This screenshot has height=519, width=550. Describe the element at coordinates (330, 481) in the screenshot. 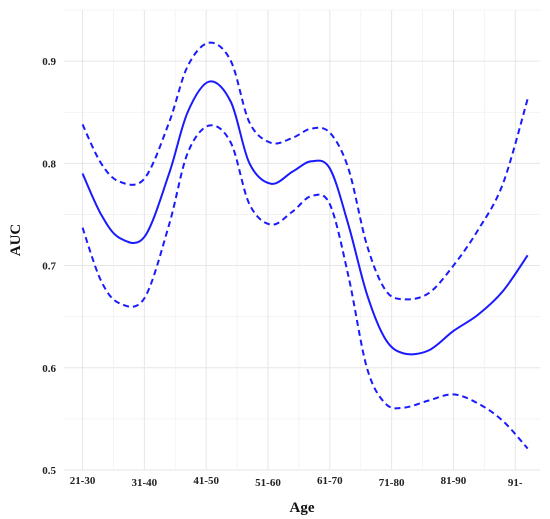

I see `x-tick-label: 61-70` at that location.